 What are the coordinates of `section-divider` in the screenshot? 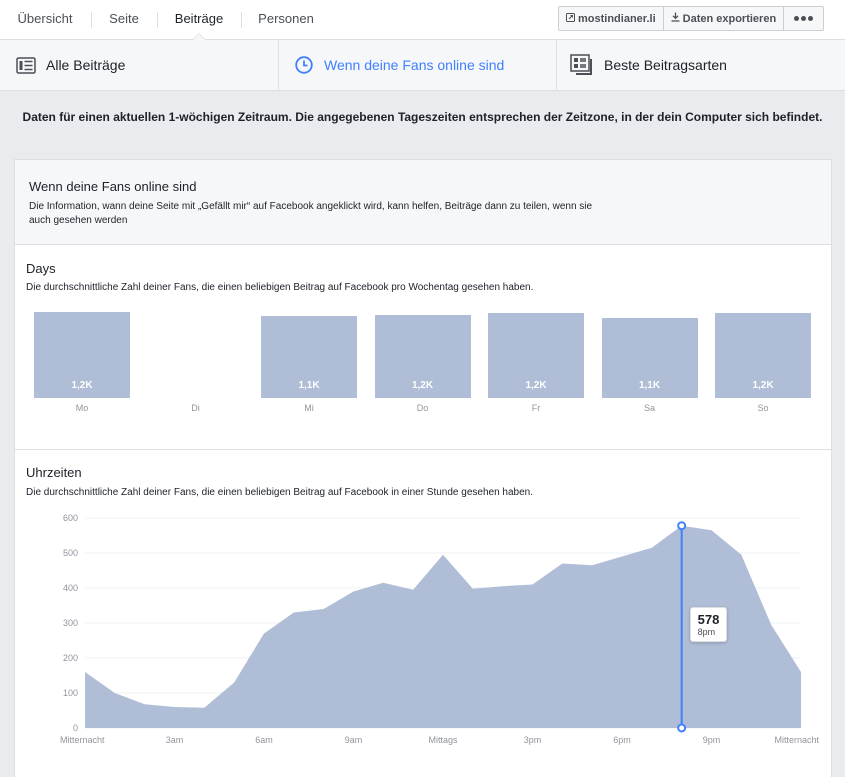 It's located at (423, 449).